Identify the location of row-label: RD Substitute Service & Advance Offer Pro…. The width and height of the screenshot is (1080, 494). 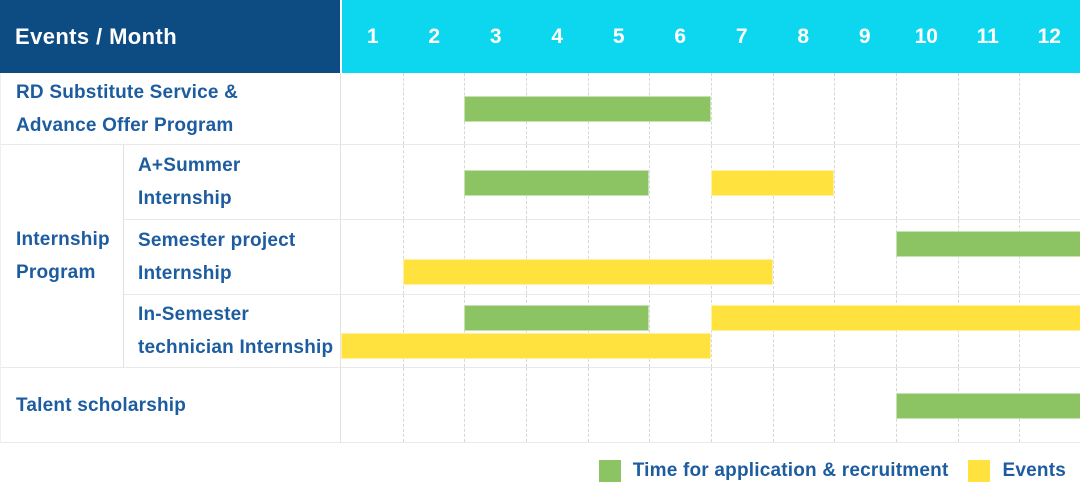
(171, 109).